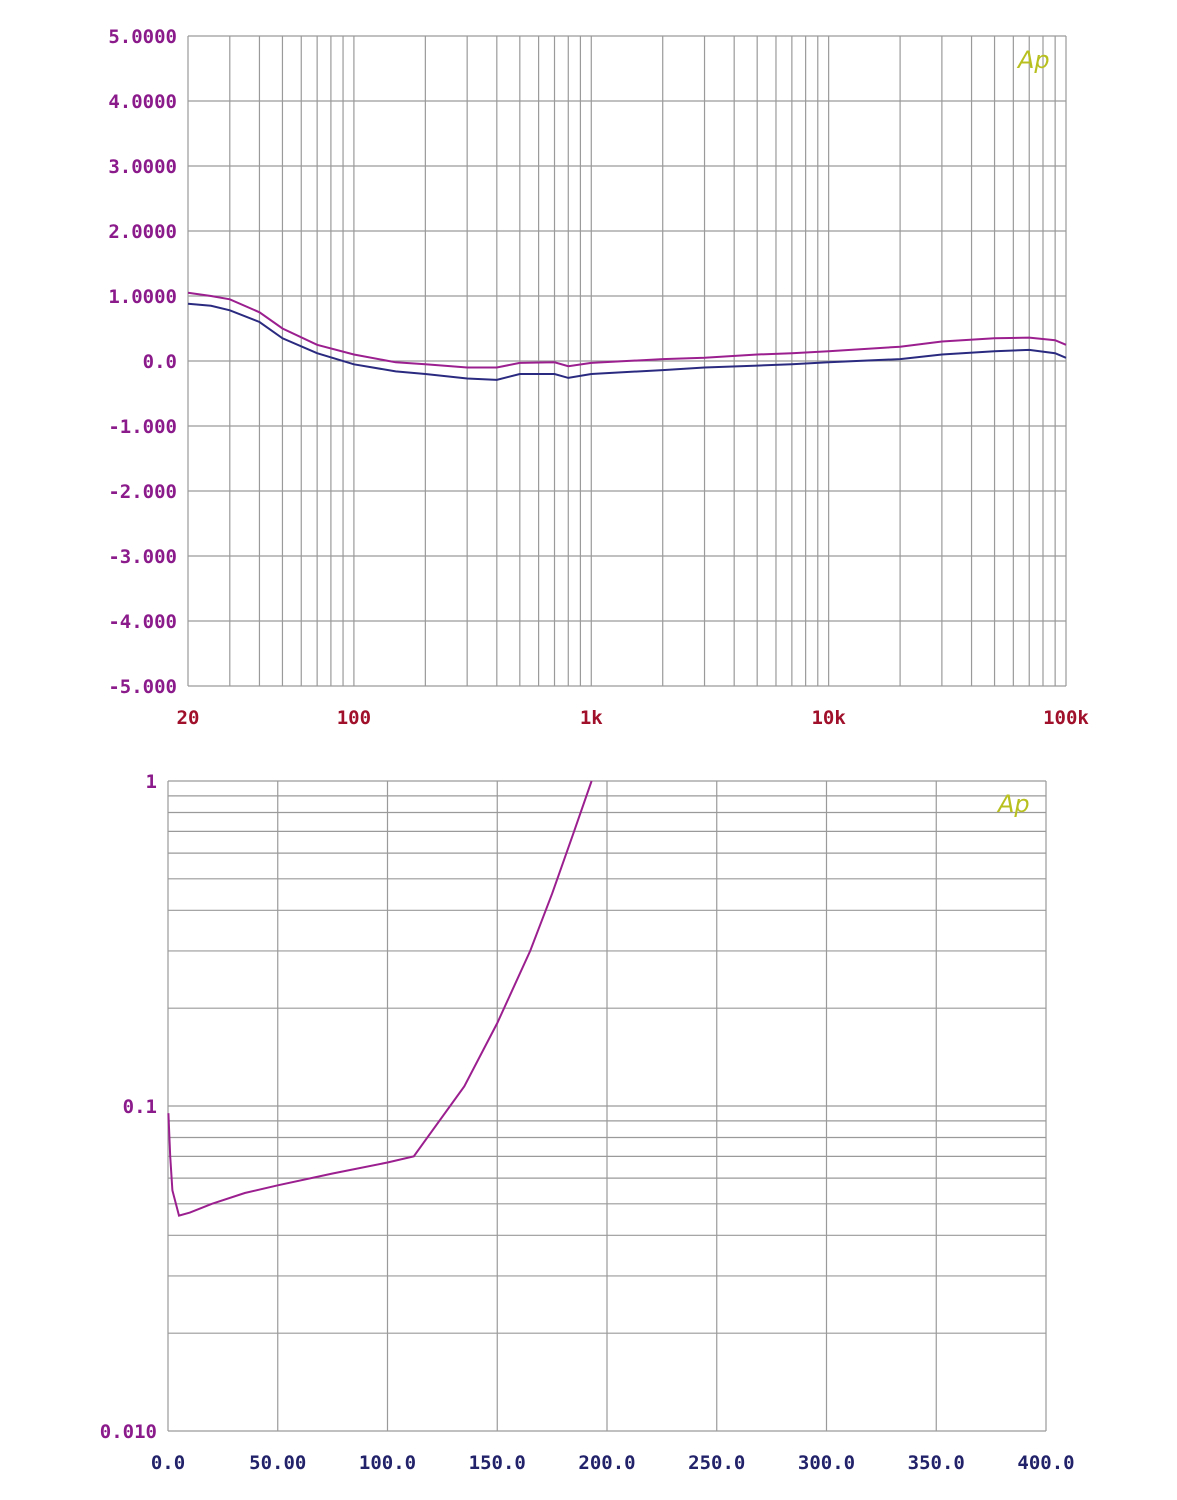  I want to click on x-tick-label: 1k, so click(591, 718).